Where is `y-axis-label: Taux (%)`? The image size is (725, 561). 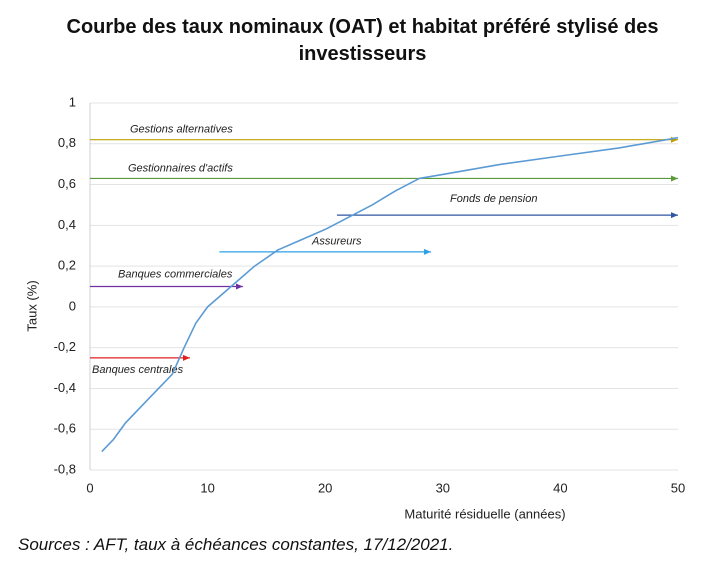 y-axis-label: Taux (%) is located at coordinates (31, 305).